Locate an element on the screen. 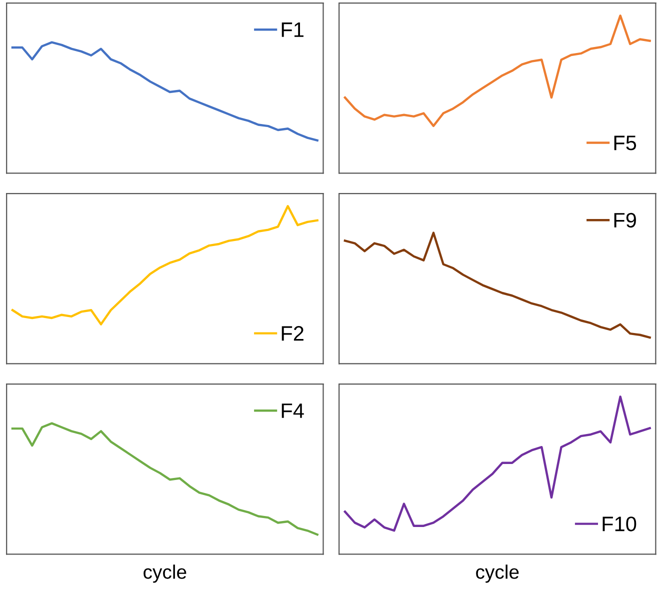  legend-label: F1 is located at coordinates (293, 29).